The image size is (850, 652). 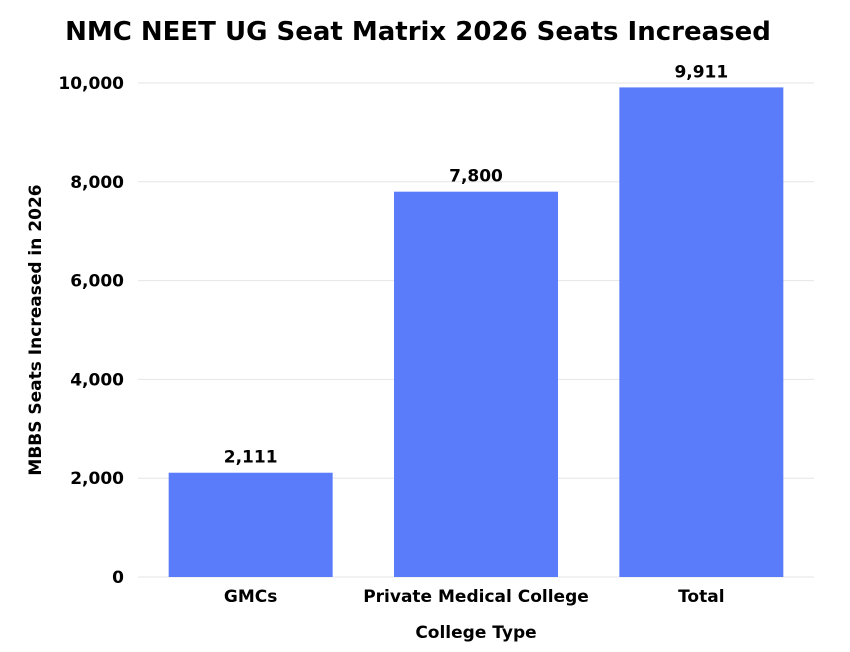 I want to click on y-tick-label: 0, so click(x=118, y=578).